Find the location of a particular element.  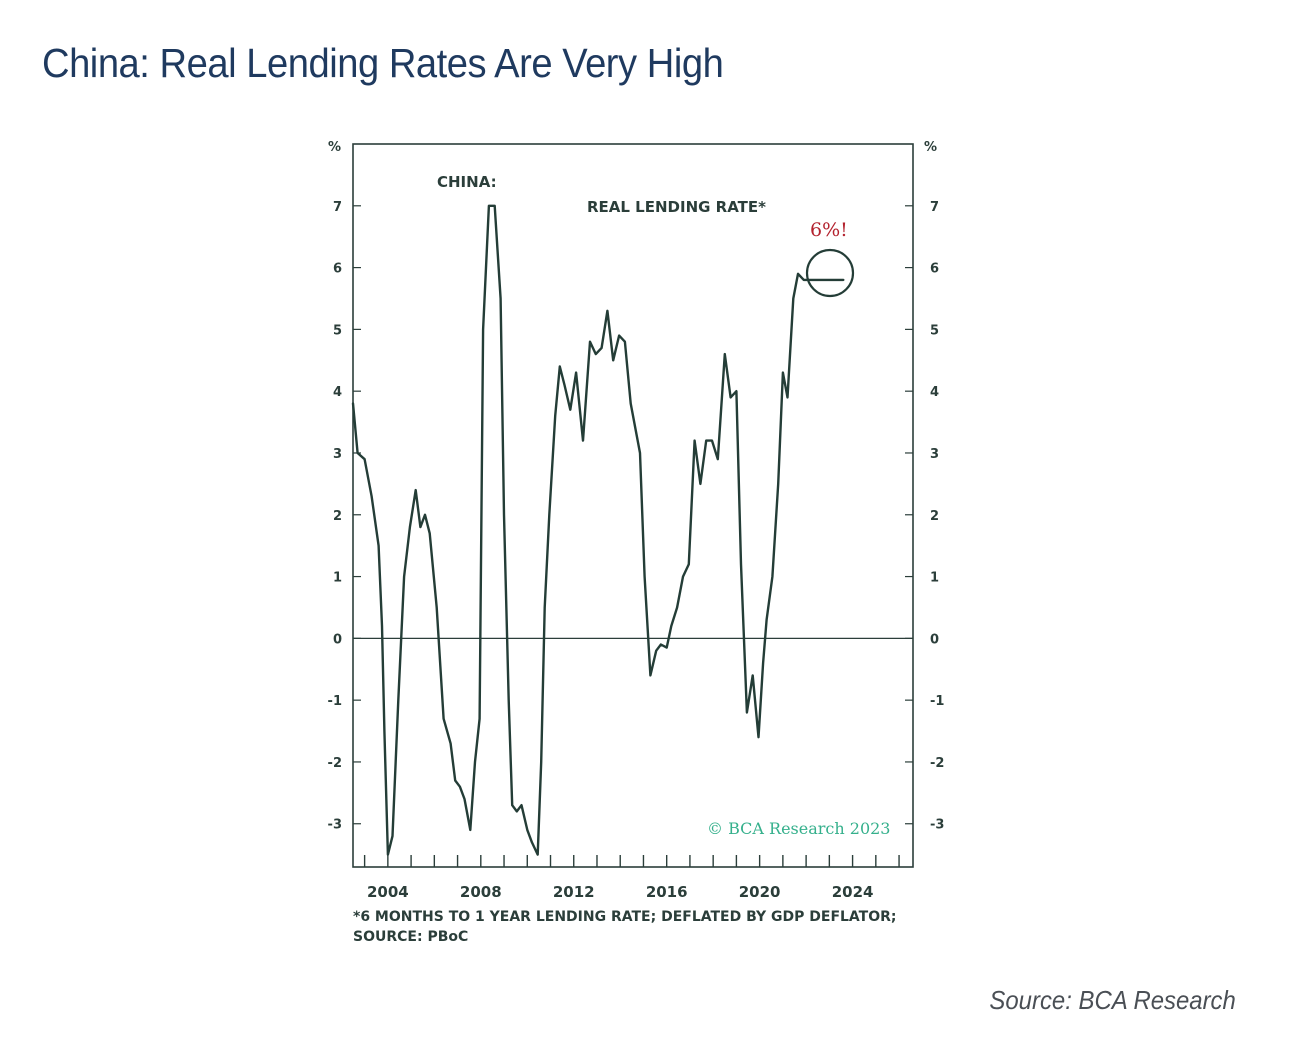

y-tick-label-right: 5 is located at coordinates (934, 330).